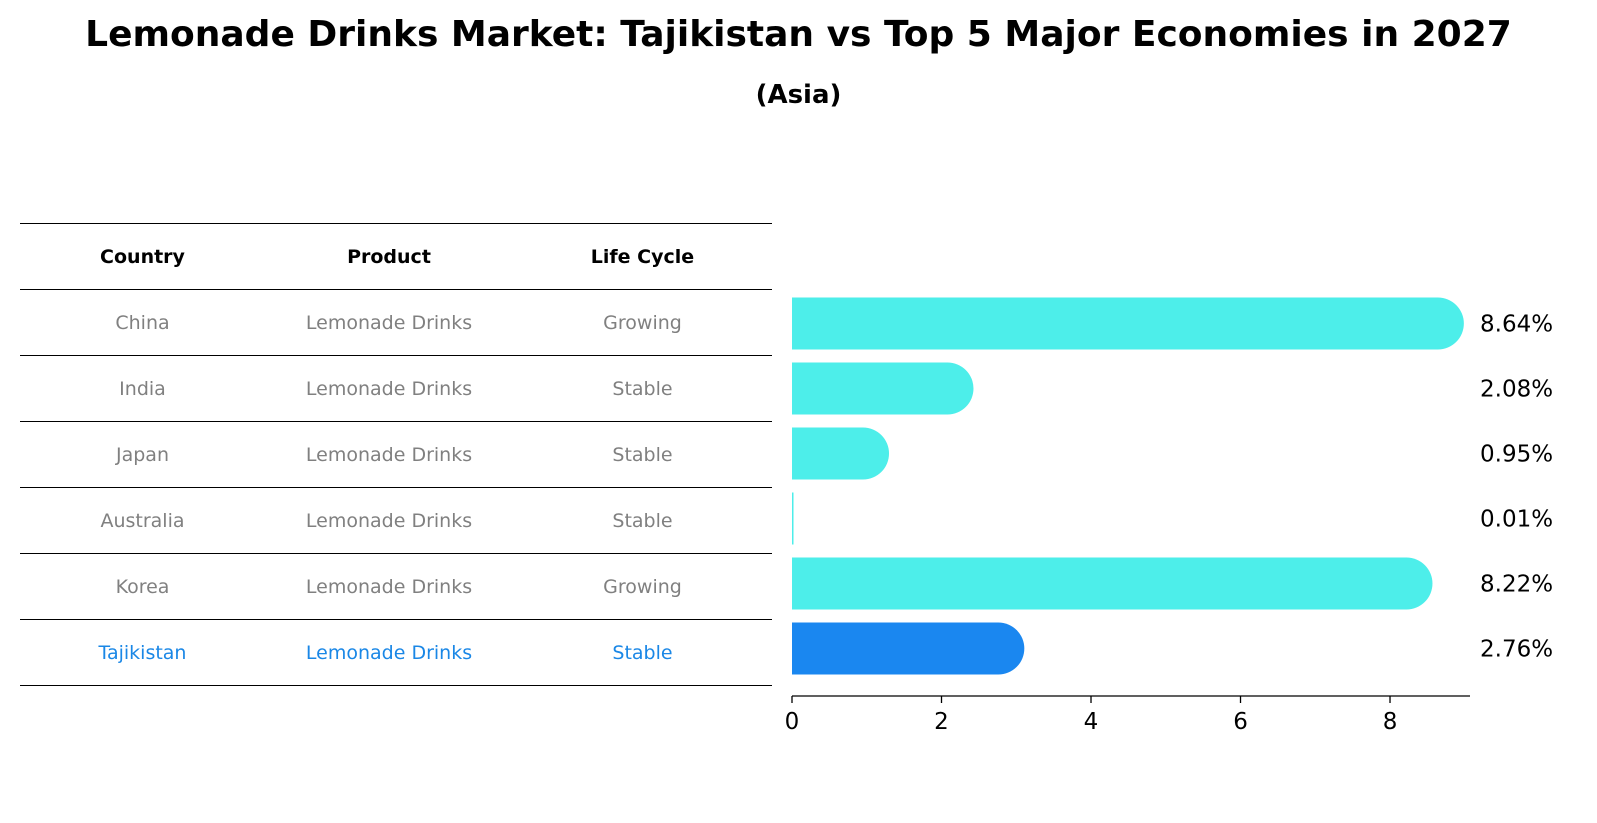 Image resolution: width=1597 pixels, height=823 pixels. Describe the element at coordinates (142, 256) in the screenshot. I see `header-country: Country` at that location.